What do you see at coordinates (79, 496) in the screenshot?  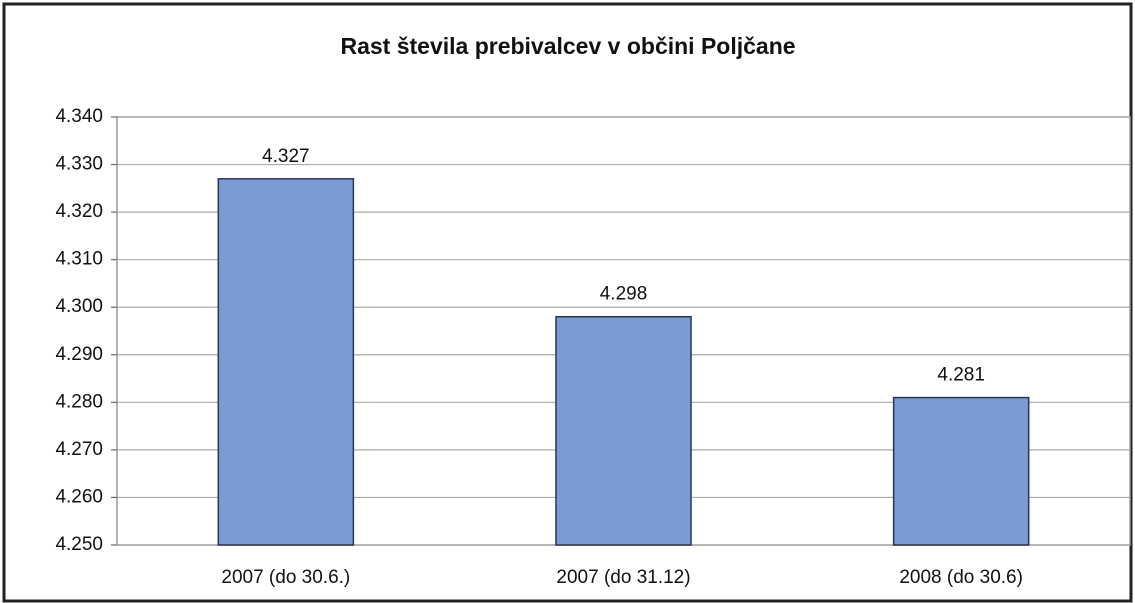 I see `y-tick-label: 4.260` at bounding box center [79, 496].